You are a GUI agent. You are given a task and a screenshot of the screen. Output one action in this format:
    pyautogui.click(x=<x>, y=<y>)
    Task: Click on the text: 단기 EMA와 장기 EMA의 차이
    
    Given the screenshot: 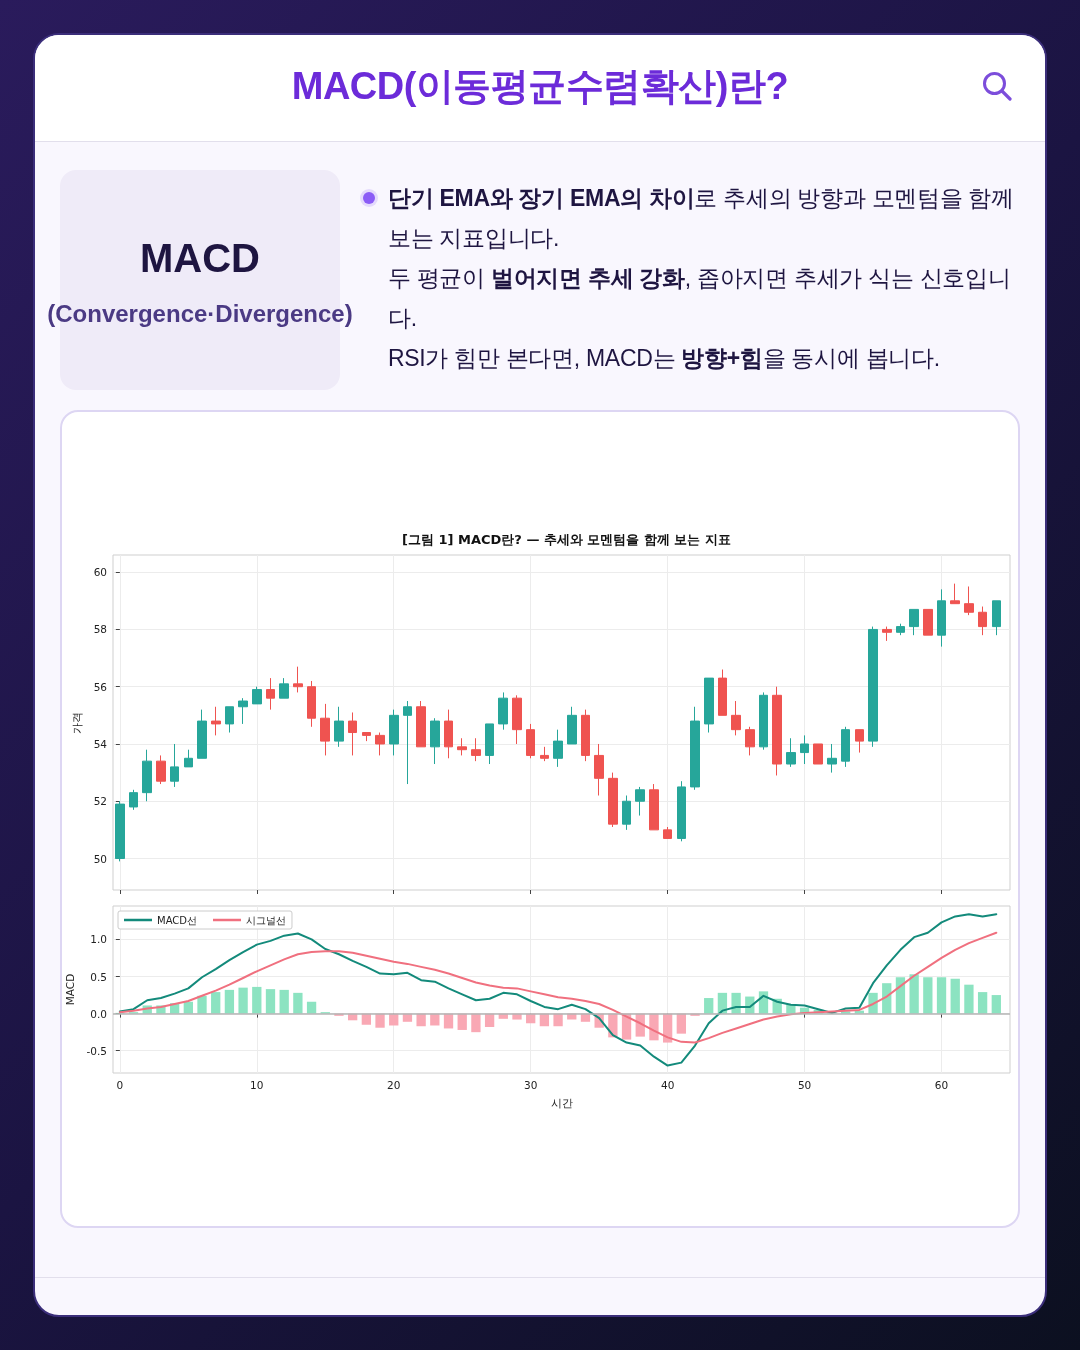 What is the action you would take?
    pyautogui.click(x=541, y=198)
    